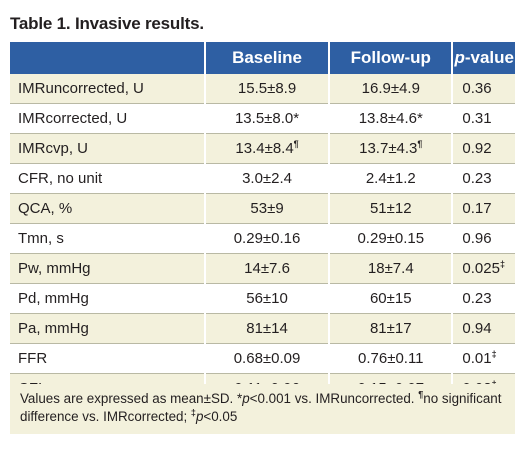 The image size is (530, 456). I want to click on p-value: 0.94, so click(483, 328).